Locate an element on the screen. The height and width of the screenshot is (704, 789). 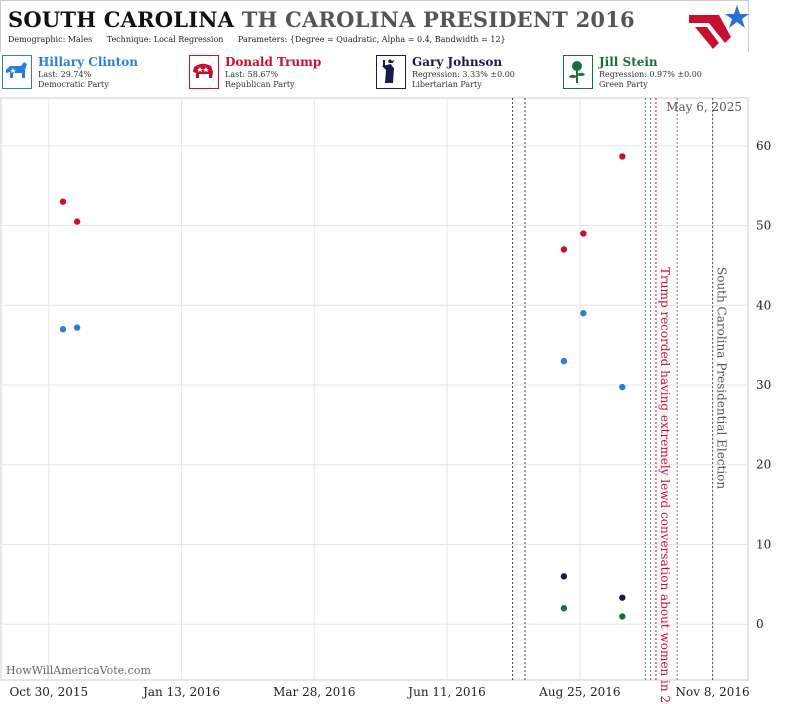
legend-name: Jill Stein is located at coordinates (628, 62).